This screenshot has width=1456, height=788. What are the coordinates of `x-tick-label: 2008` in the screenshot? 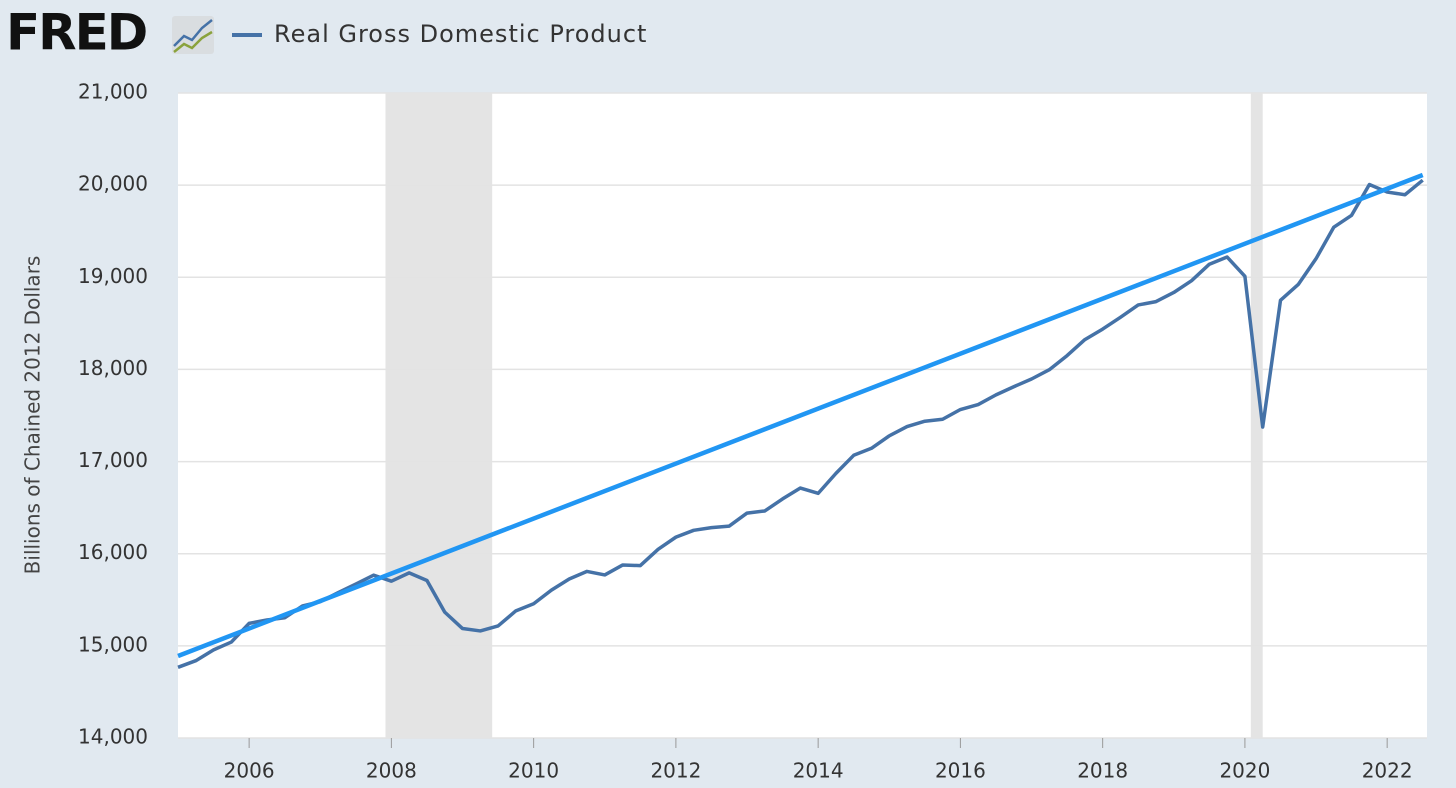 It's located at (391, 771).